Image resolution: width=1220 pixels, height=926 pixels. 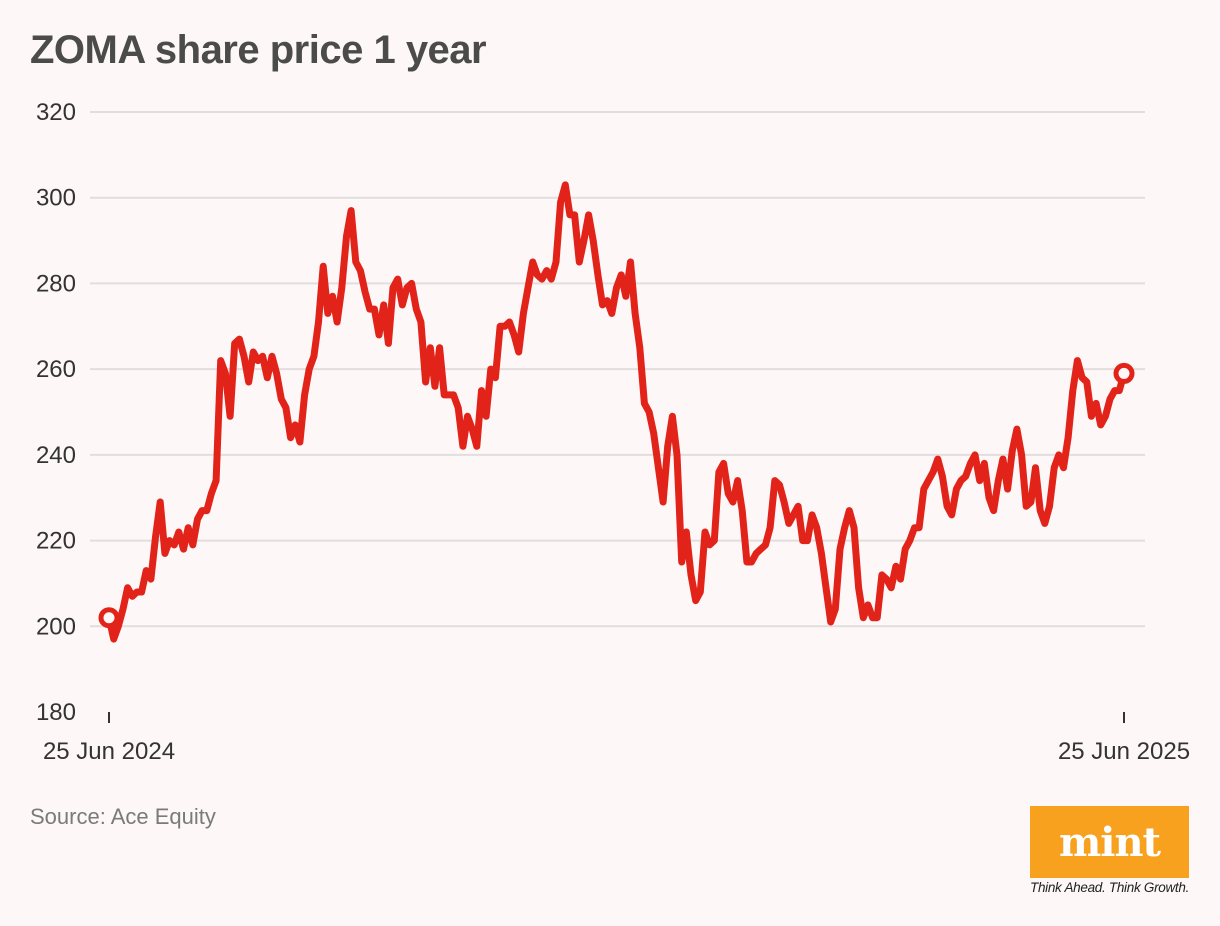 What do you see at coordinates (616, 738) in the screenshot?
I see `x-axis: 25 Jun 2024 25 Jun 2025` at bounding box center [616, 738].